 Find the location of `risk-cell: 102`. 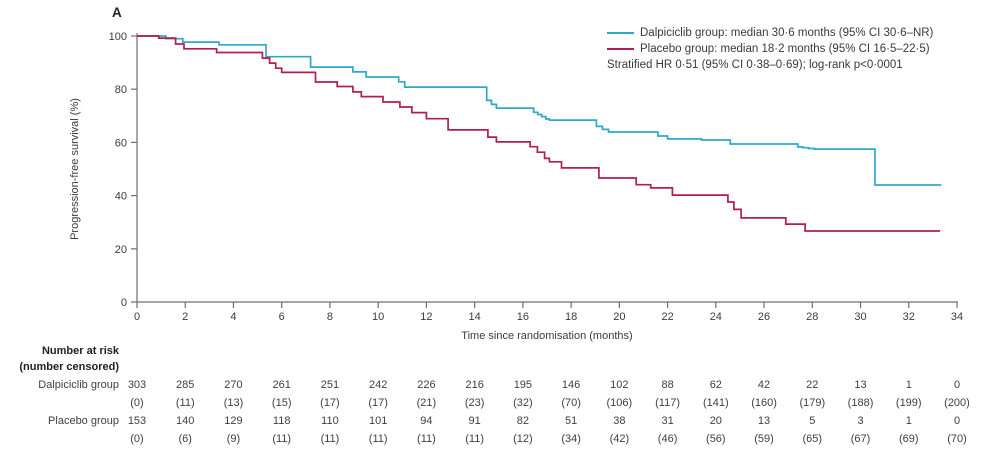

risk-cell: 102 is located at coordinates (619, 385).